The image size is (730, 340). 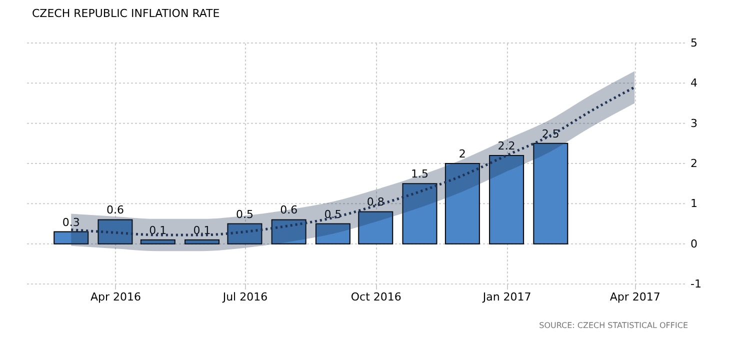 What do you see at coordinates (613, 325) in the screenshot?
I see `source-note: SOURCE: CZECH STATISTICAL OFFICE` at bounding box center [613, 325].